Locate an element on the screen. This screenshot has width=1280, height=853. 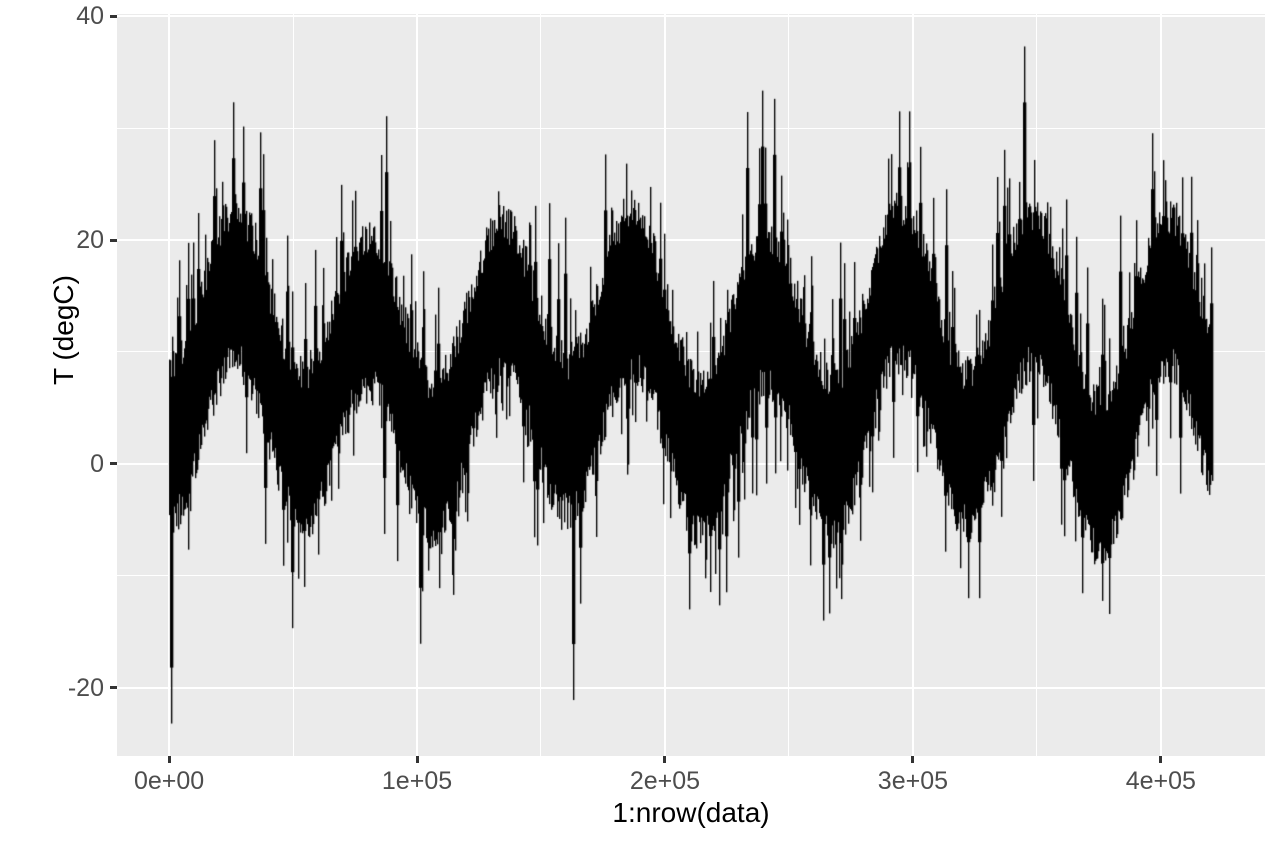
y-tick-label: 20 is located at coordinates (90, 240).